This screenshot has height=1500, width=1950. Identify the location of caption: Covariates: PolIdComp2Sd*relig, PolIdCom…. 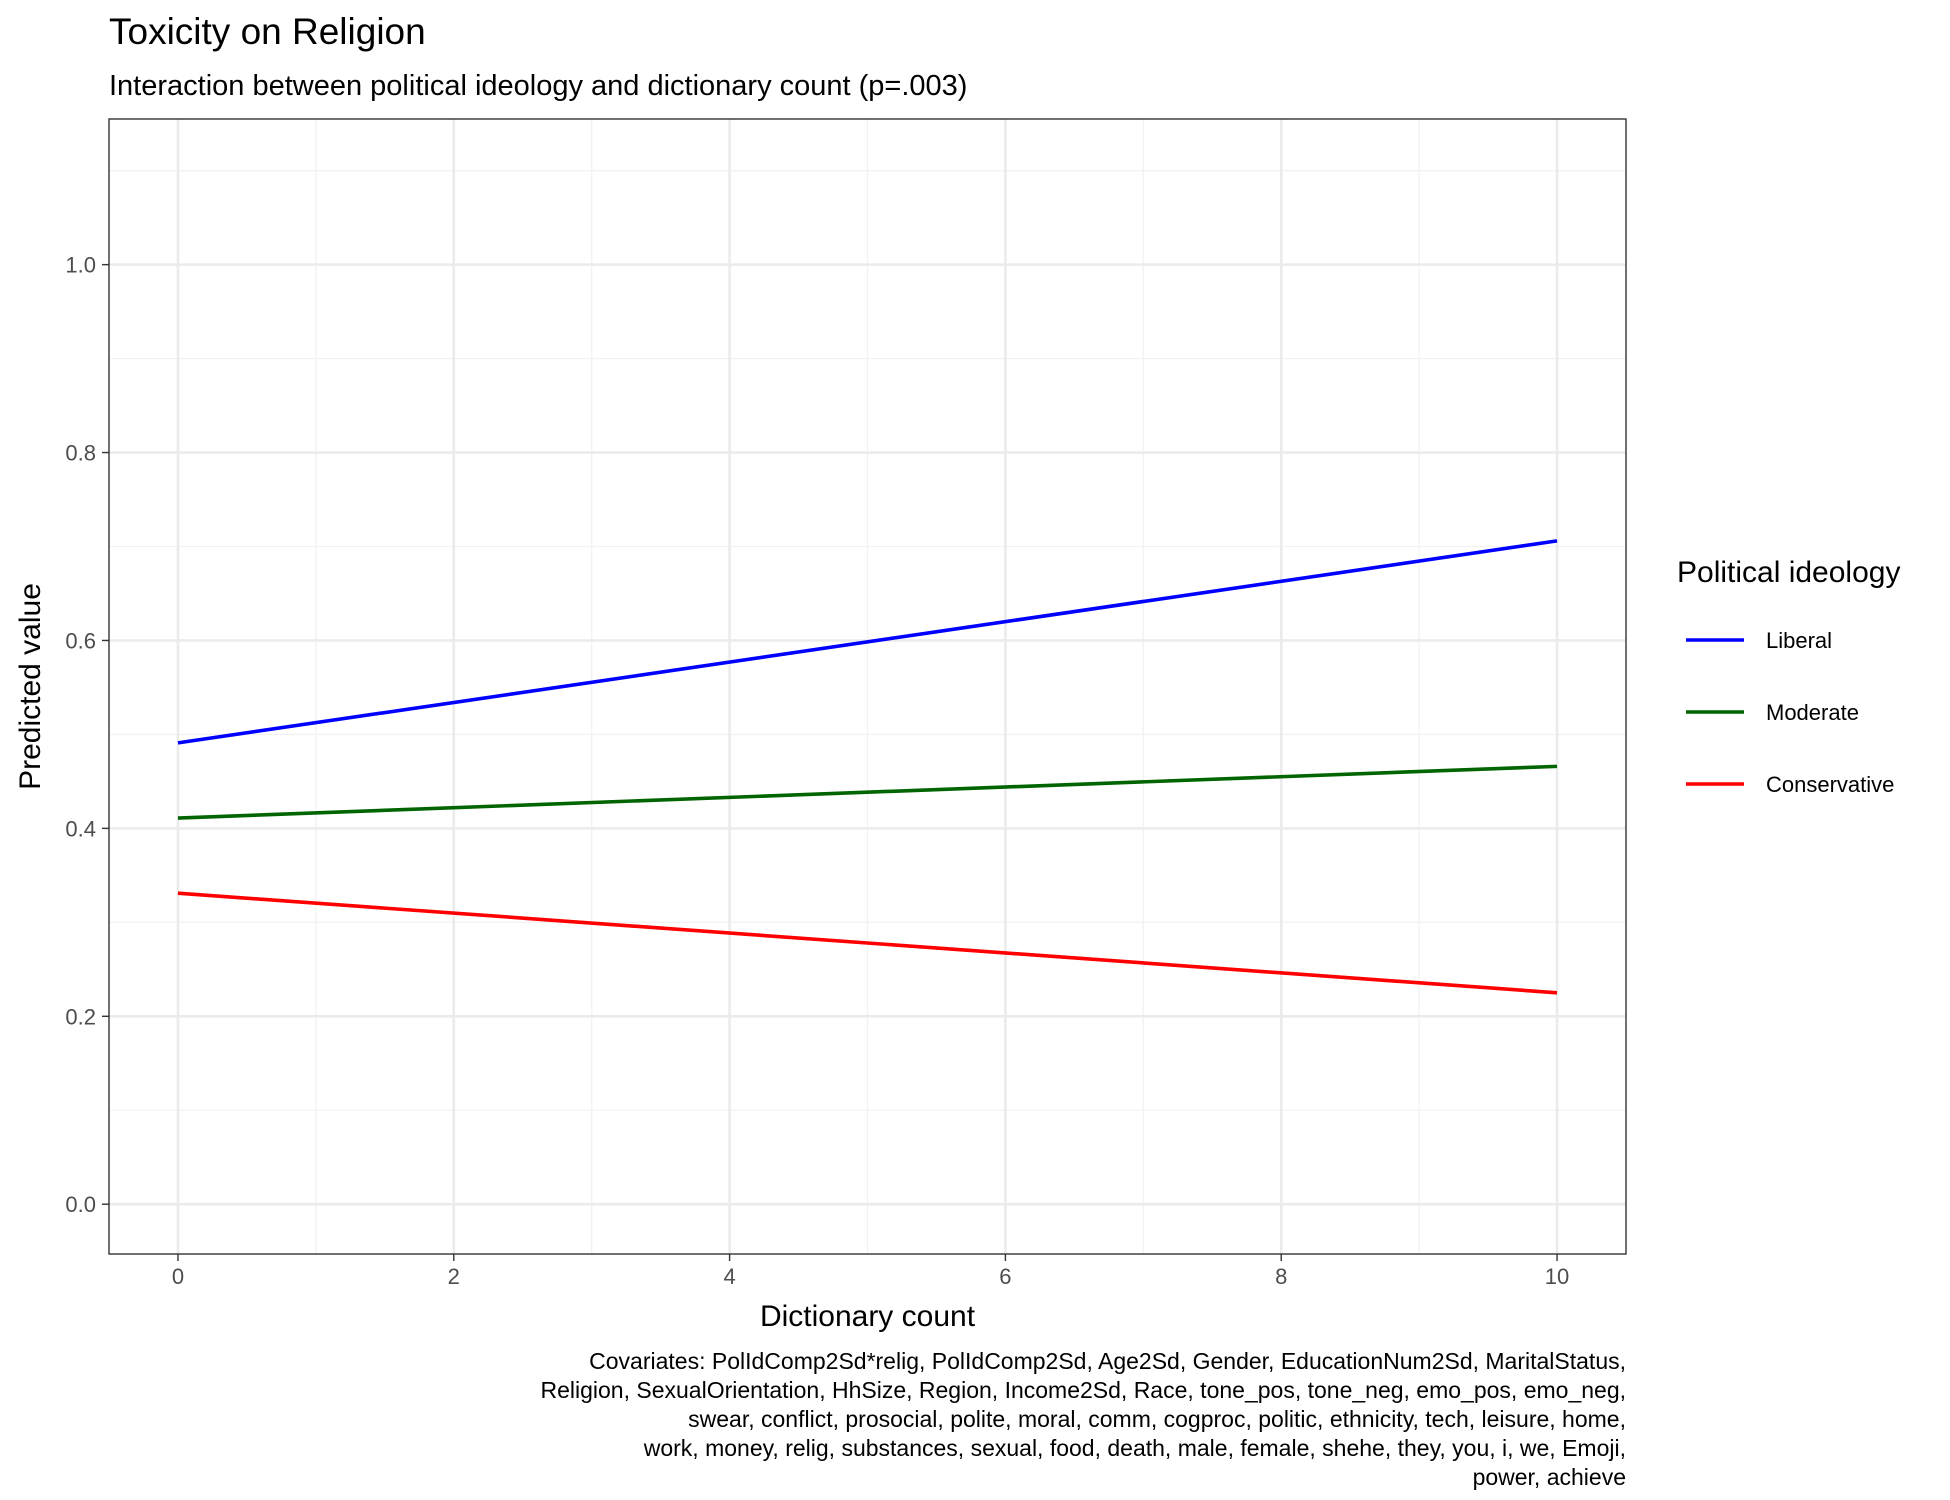
(1083, 1419).